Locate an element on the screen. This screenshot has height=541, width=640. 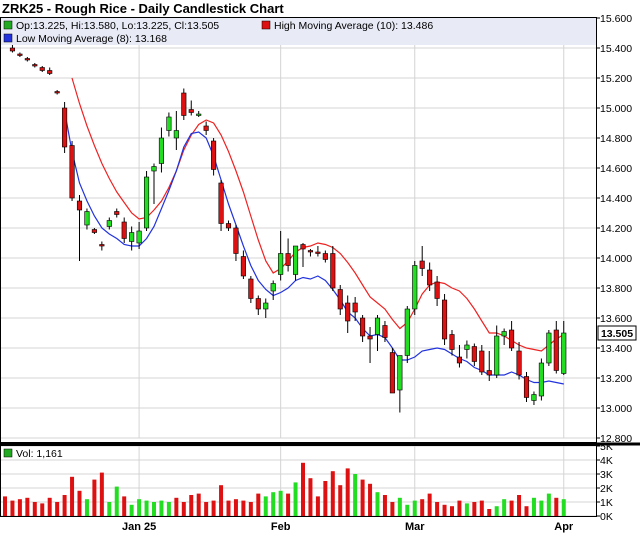
volume-tick-label: 4K is located at coordinates (606, 461).